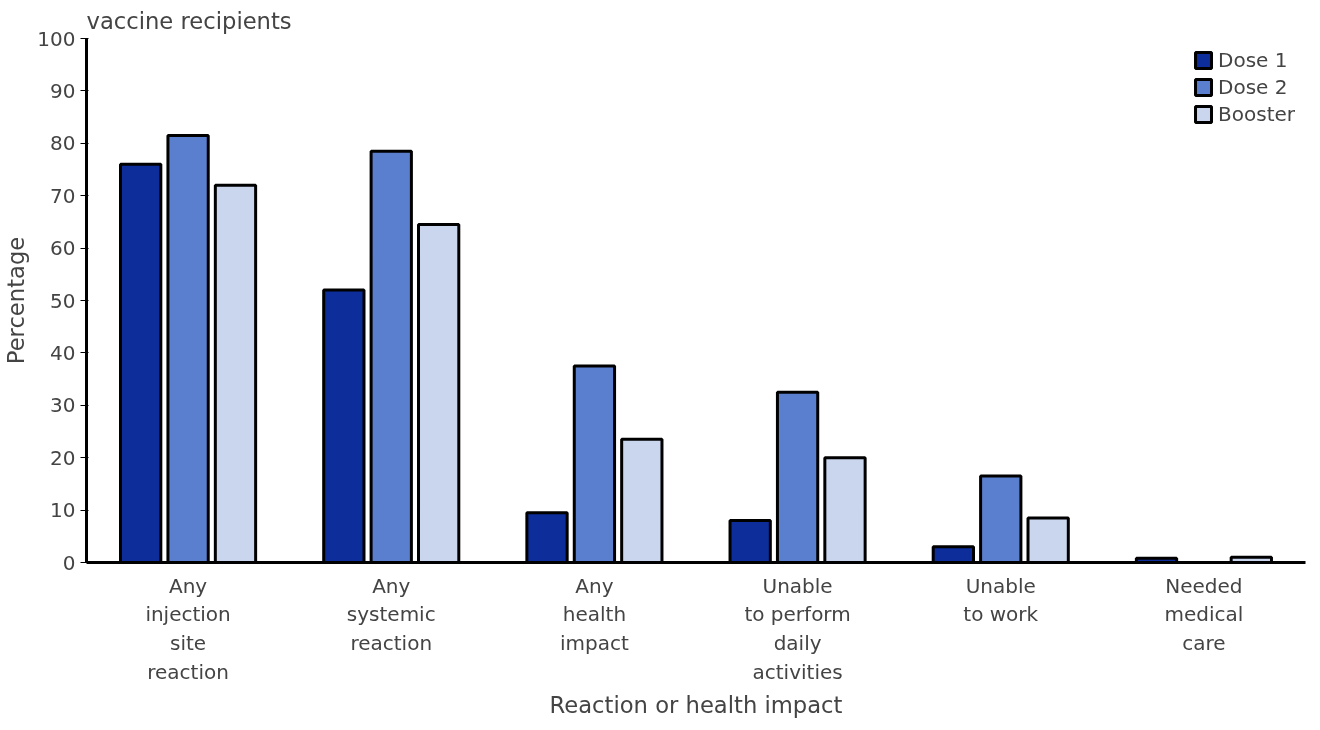 Image resolution: width=1320 pixels, height=730 pixels. Describe the element at coordinates (63, 352) in the screenshot. I see `y-tick-label: 40` at that location.